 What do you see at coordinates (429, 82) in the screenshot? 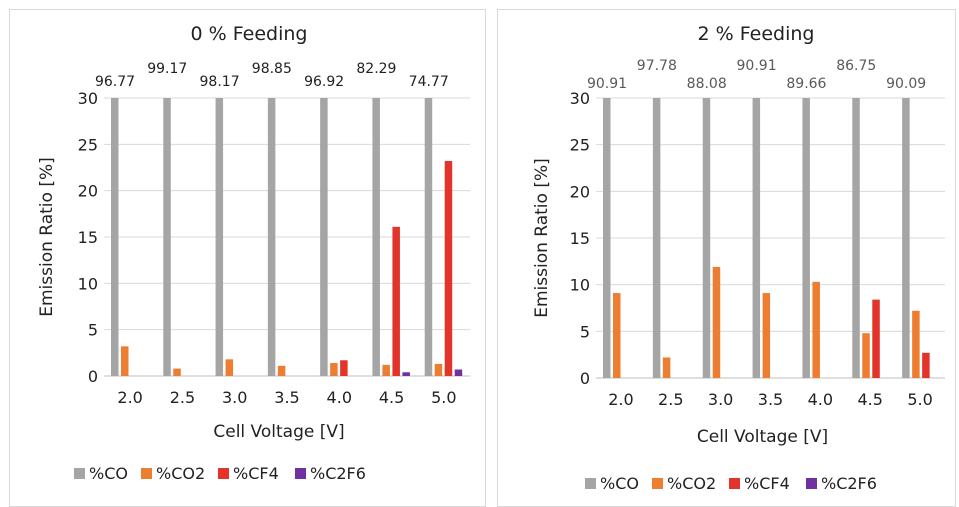
I see `data-label-co: 74.77` at bounding box center [429, 82].